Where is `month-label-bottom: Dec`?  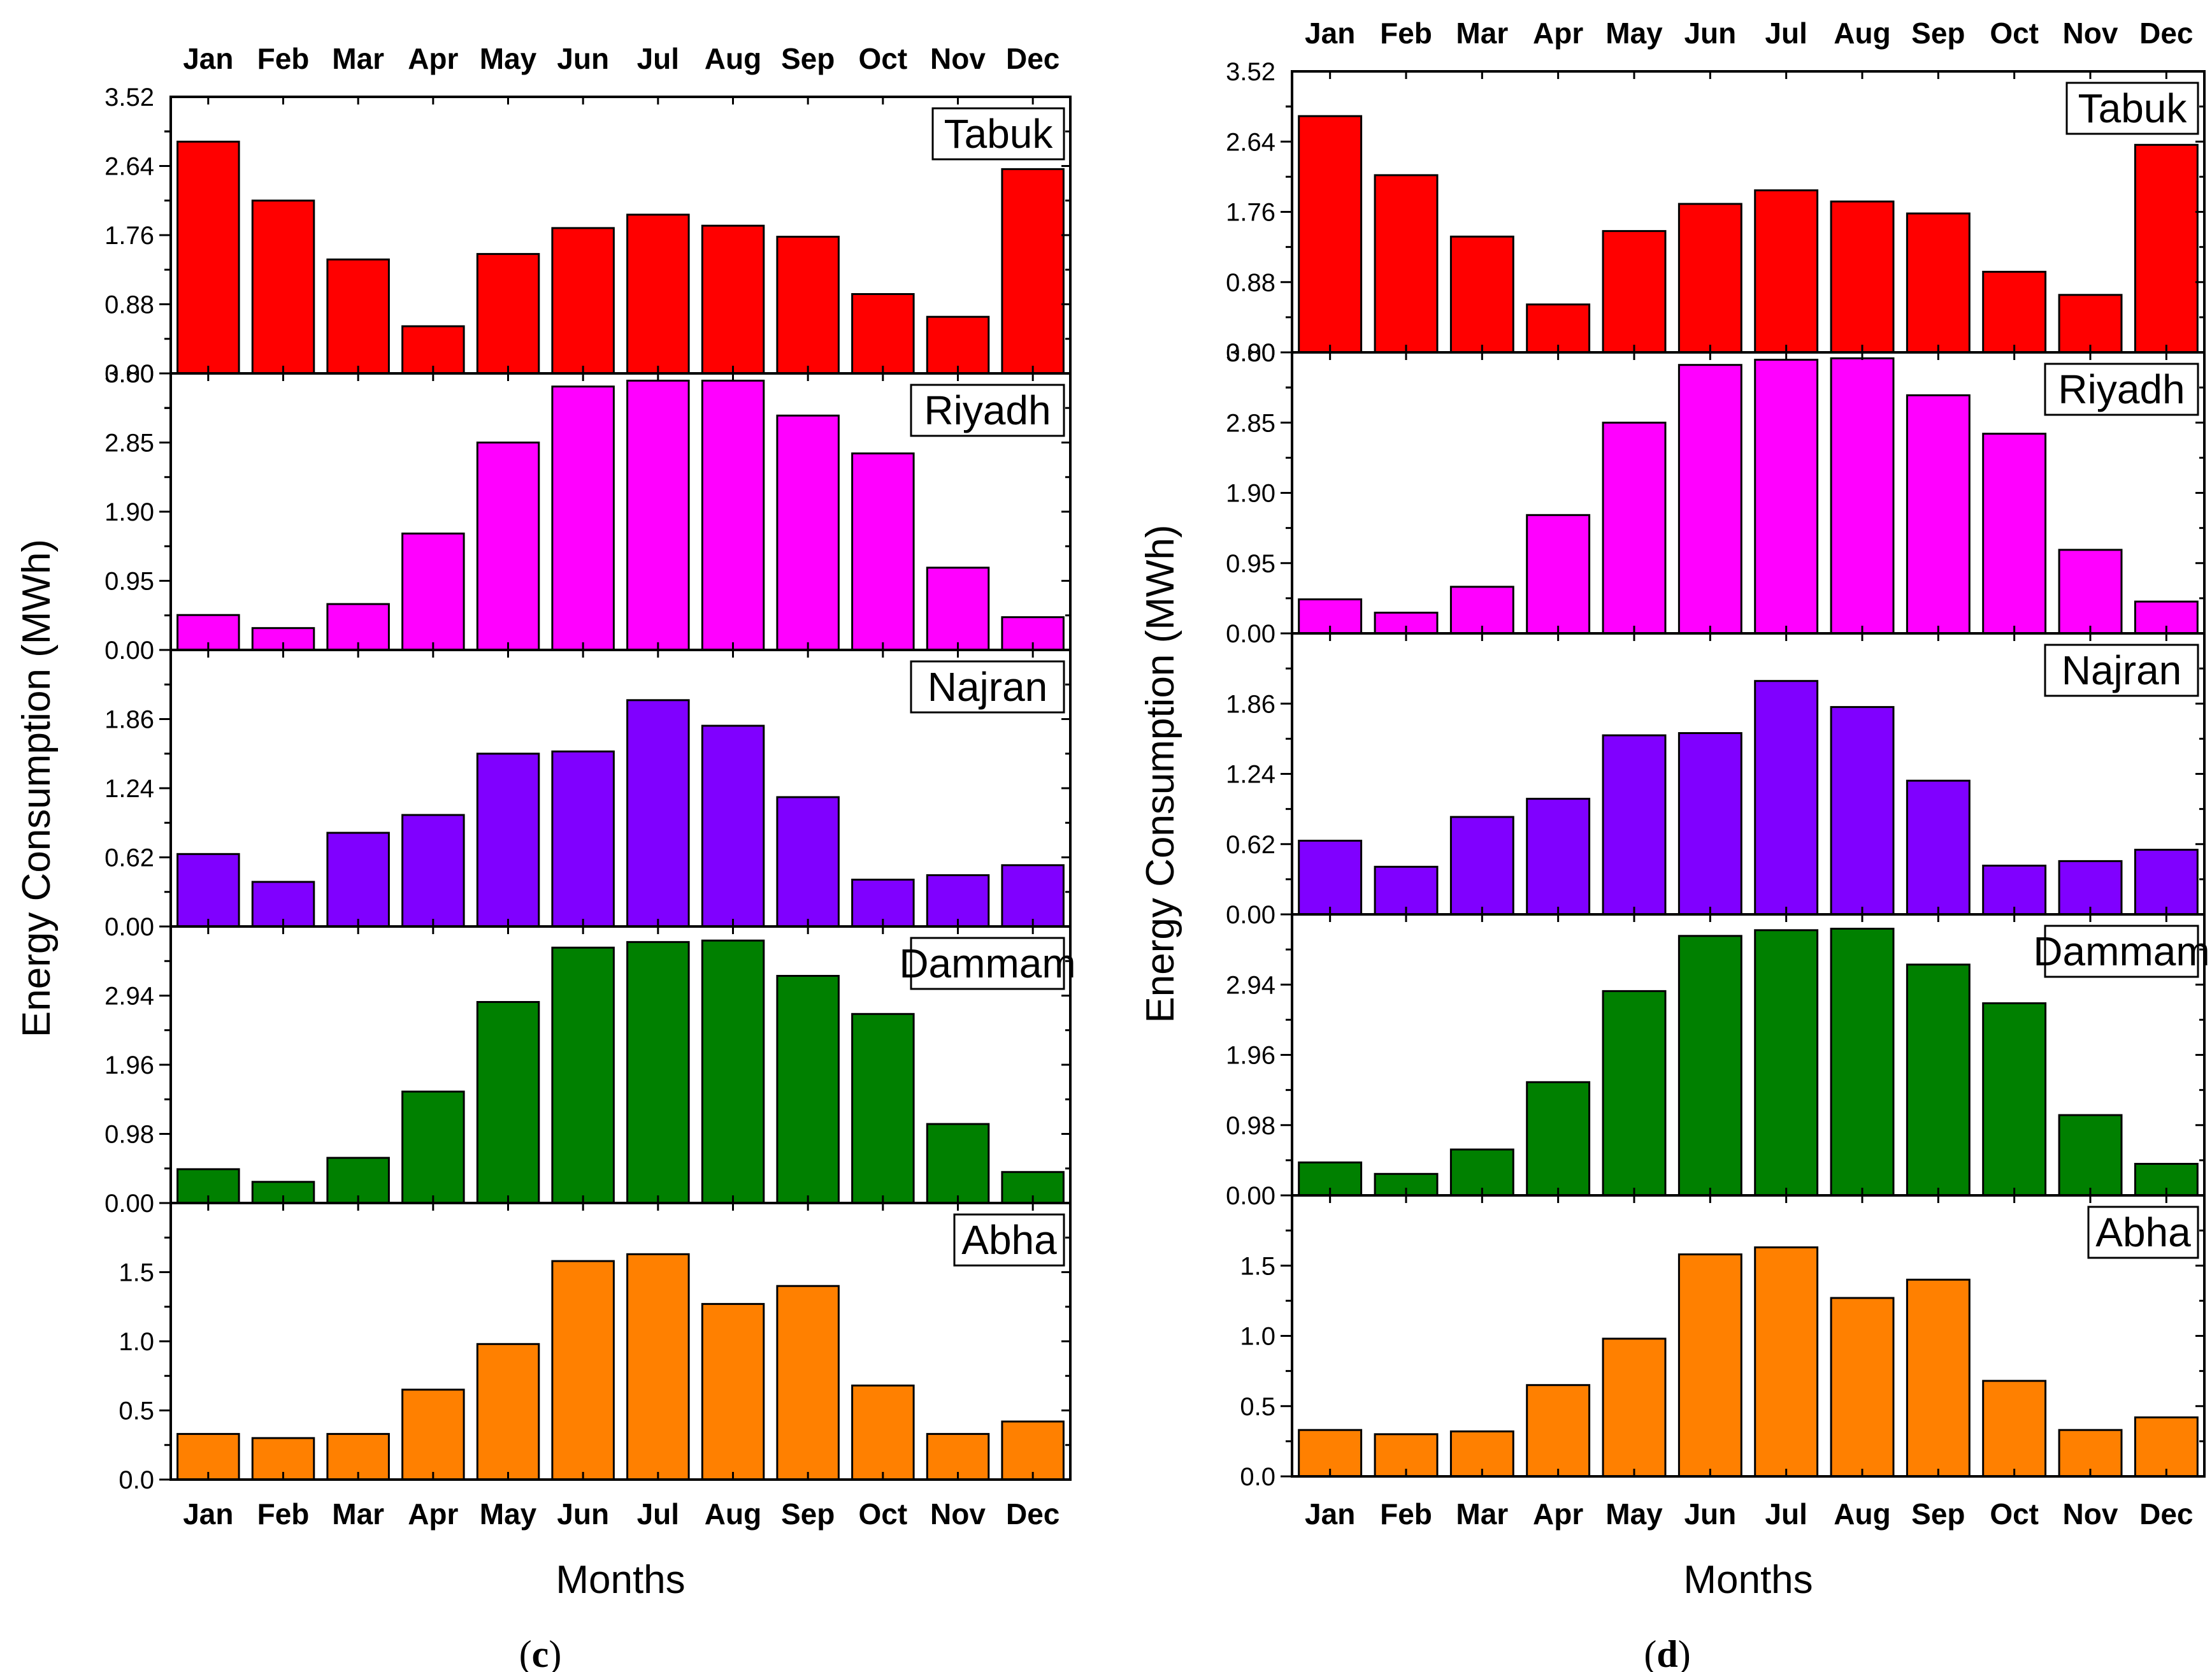 month-label-bottom: Dec is located at coordinates (2166, 1514).